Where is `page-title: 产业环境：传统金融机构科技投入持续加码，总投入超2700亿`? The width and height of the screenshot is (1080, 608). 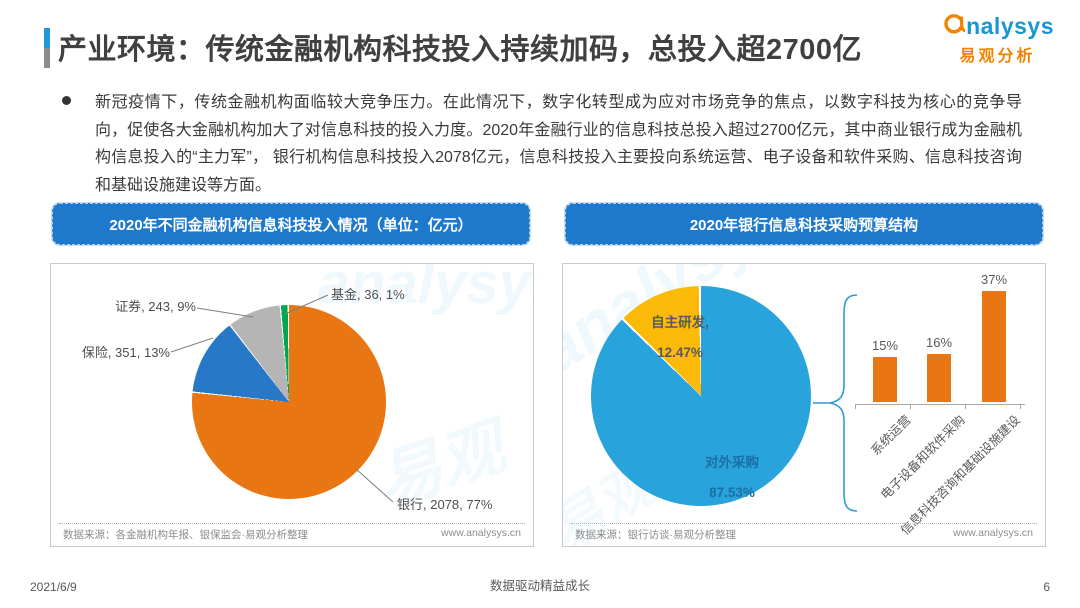
page-title: 产业环境：传统金融机构科技投入持续加码，总投入超2700亿 is located at coordinates (460, 50).